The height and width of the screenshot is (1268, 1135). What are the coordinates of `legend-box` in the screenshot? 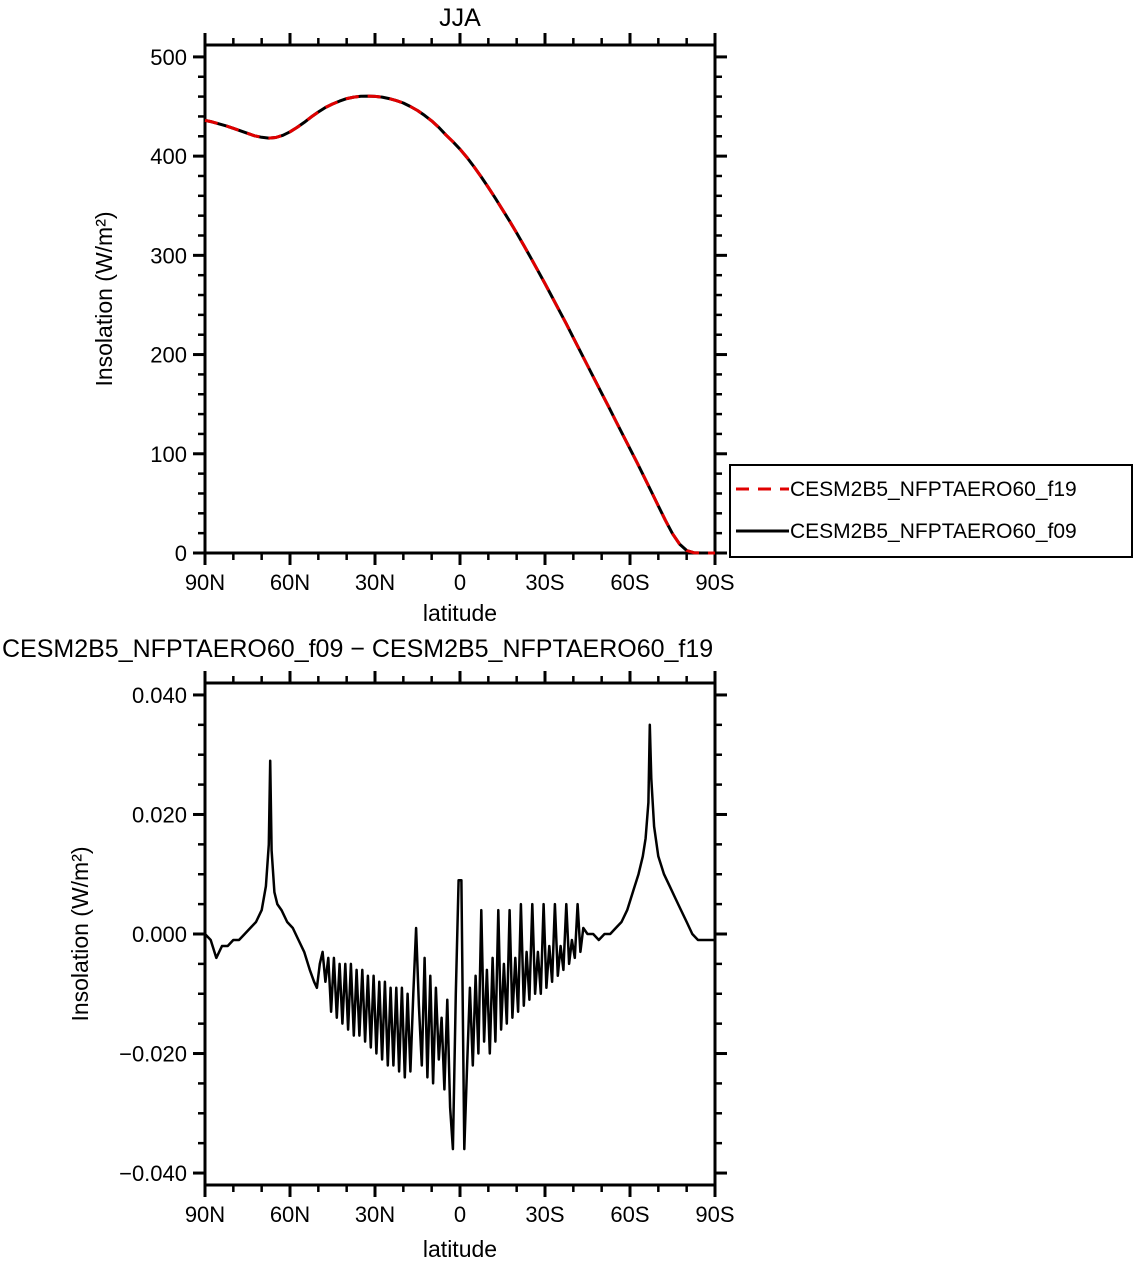 It's located at (931, 511).